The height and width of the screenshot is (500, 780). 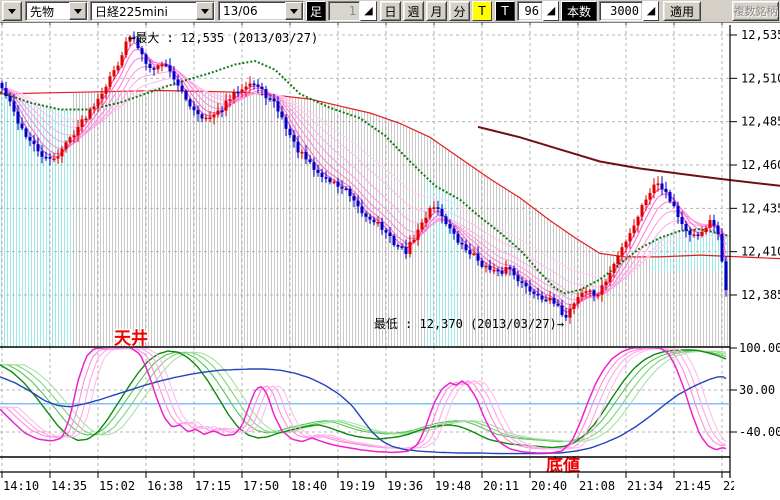 What do you see at coordinates (760, 208) in the screenshot?
I see `y-axis-label: 12,435` at bounding box center [760, 208].